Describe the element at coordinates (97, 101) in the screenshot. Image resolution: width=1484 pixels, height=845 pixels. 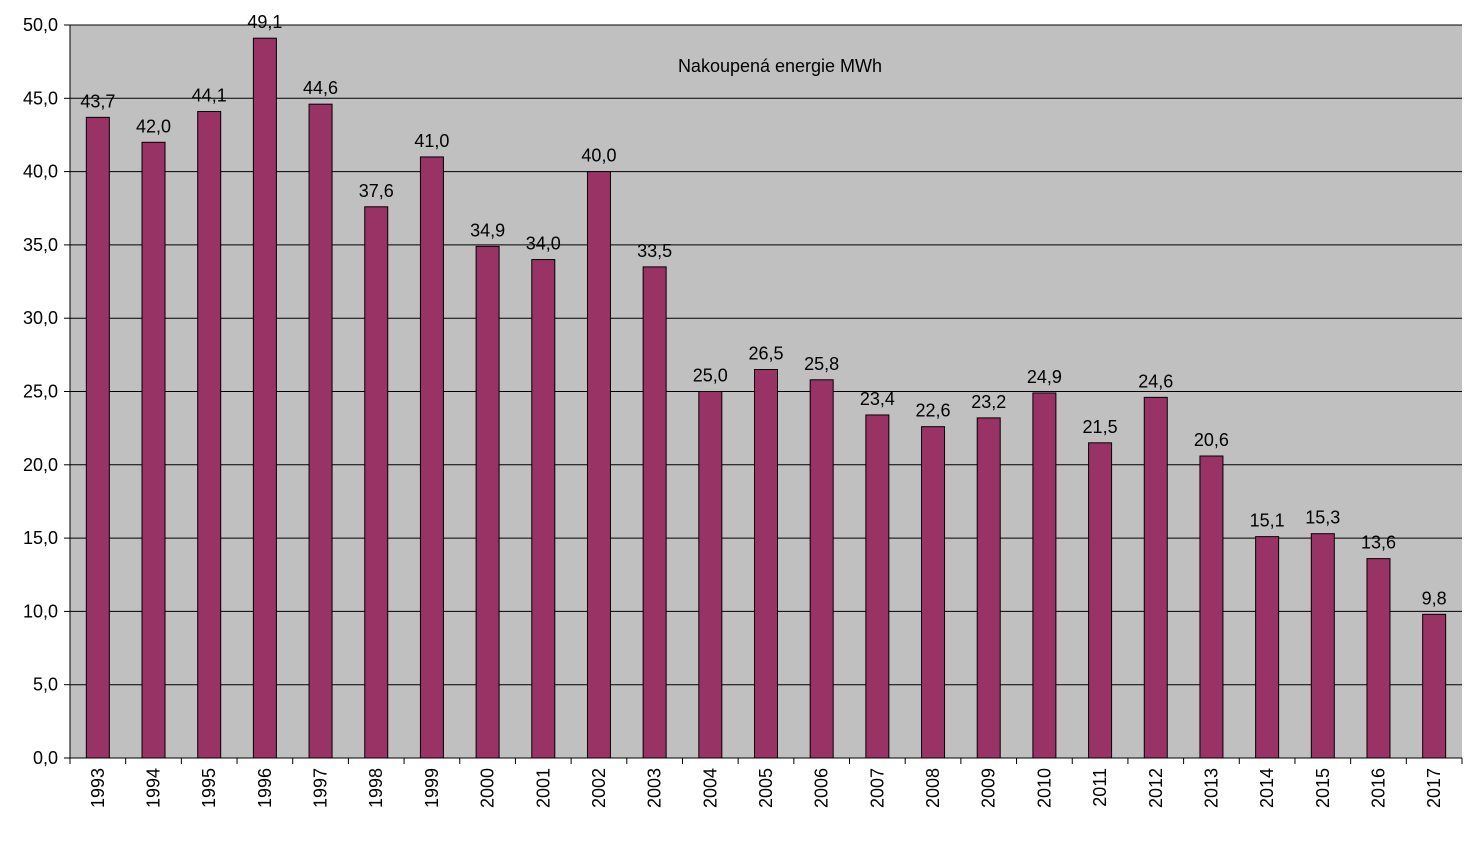
I see `data-label-1993: 43,7` at that location.